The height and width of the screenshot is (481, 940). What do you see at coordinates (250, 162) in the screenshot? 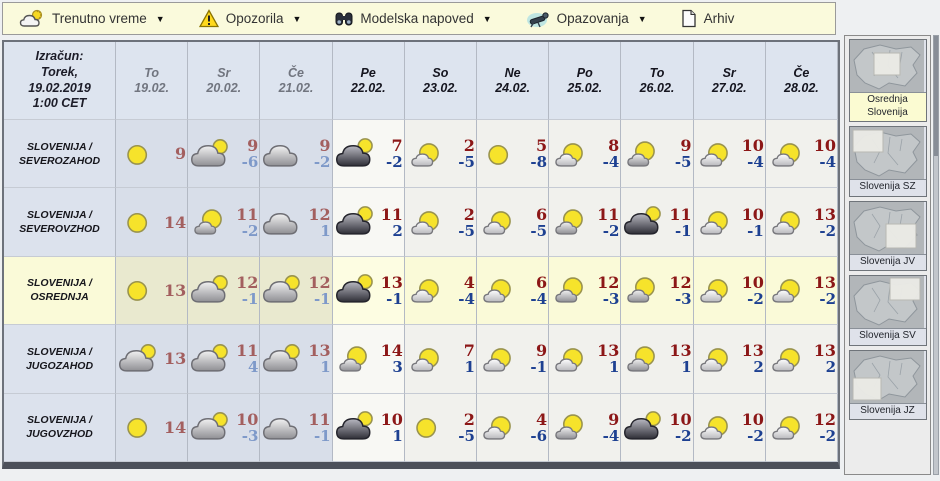
I see `min-temperature: -6` at bounding box center [250, 162].